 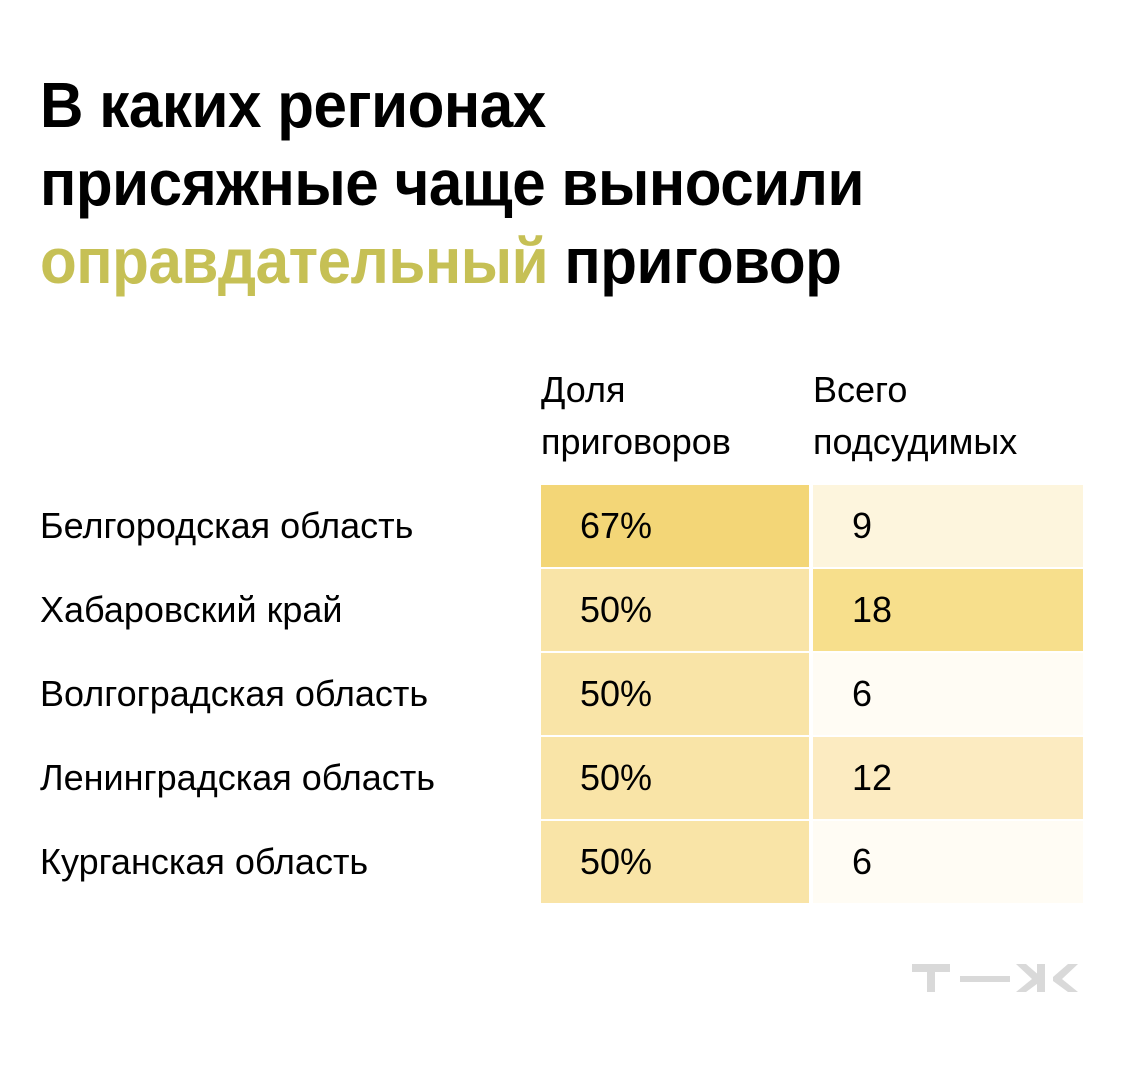 I want to click on column-header-total-line1: Всего, so click(x=860, y=389).